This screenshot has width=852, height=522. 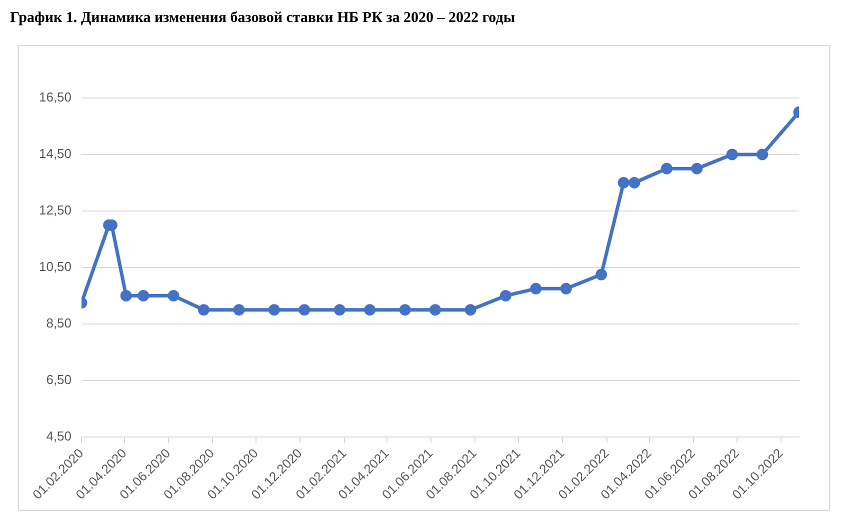 What do you see at coordinates (55, 97) in the screenshot?
I see `y-tick-label: 16,50` at bounding box center [55, 97].